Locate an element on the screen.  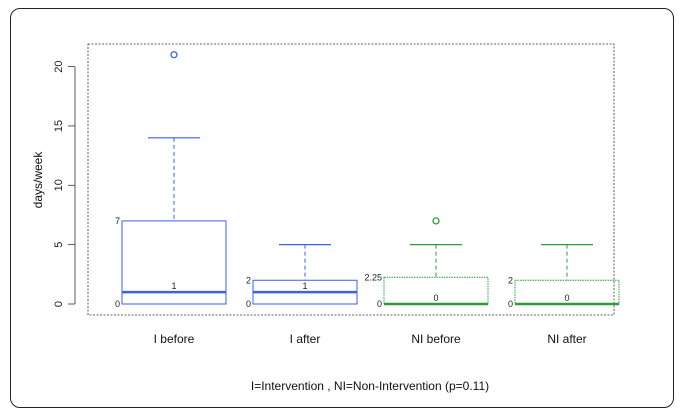
box-group: 0 7 1 is located at coordinates (171, 180).